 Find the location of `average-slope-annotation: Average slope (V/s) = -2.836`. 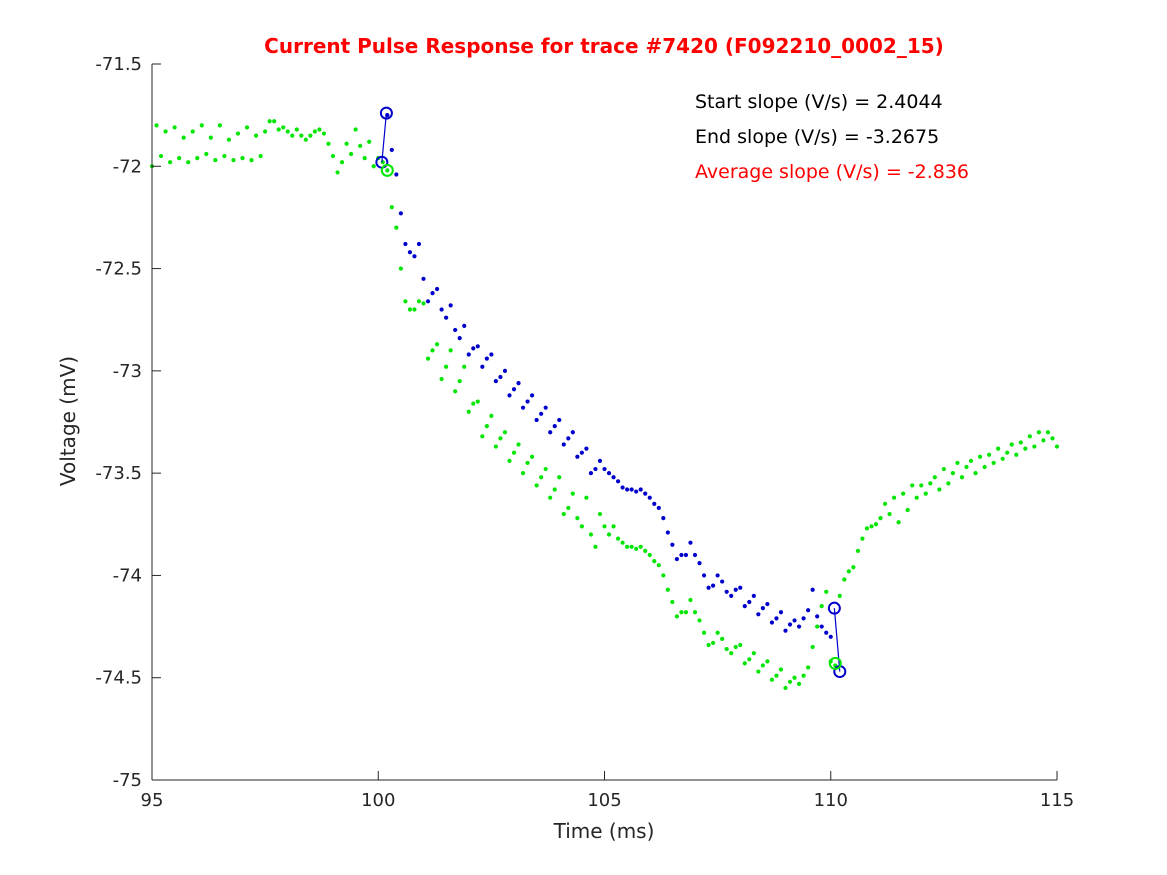

average-slope-annotation: Average slope (V/s) = -2.836 is located at coordinates (832, 172).